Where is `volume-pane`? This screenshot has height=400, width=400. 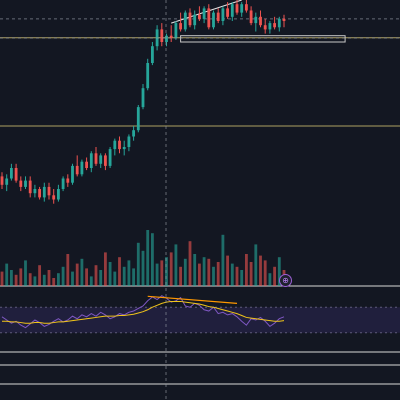 volume-pane is located at coordinates (200, 258).